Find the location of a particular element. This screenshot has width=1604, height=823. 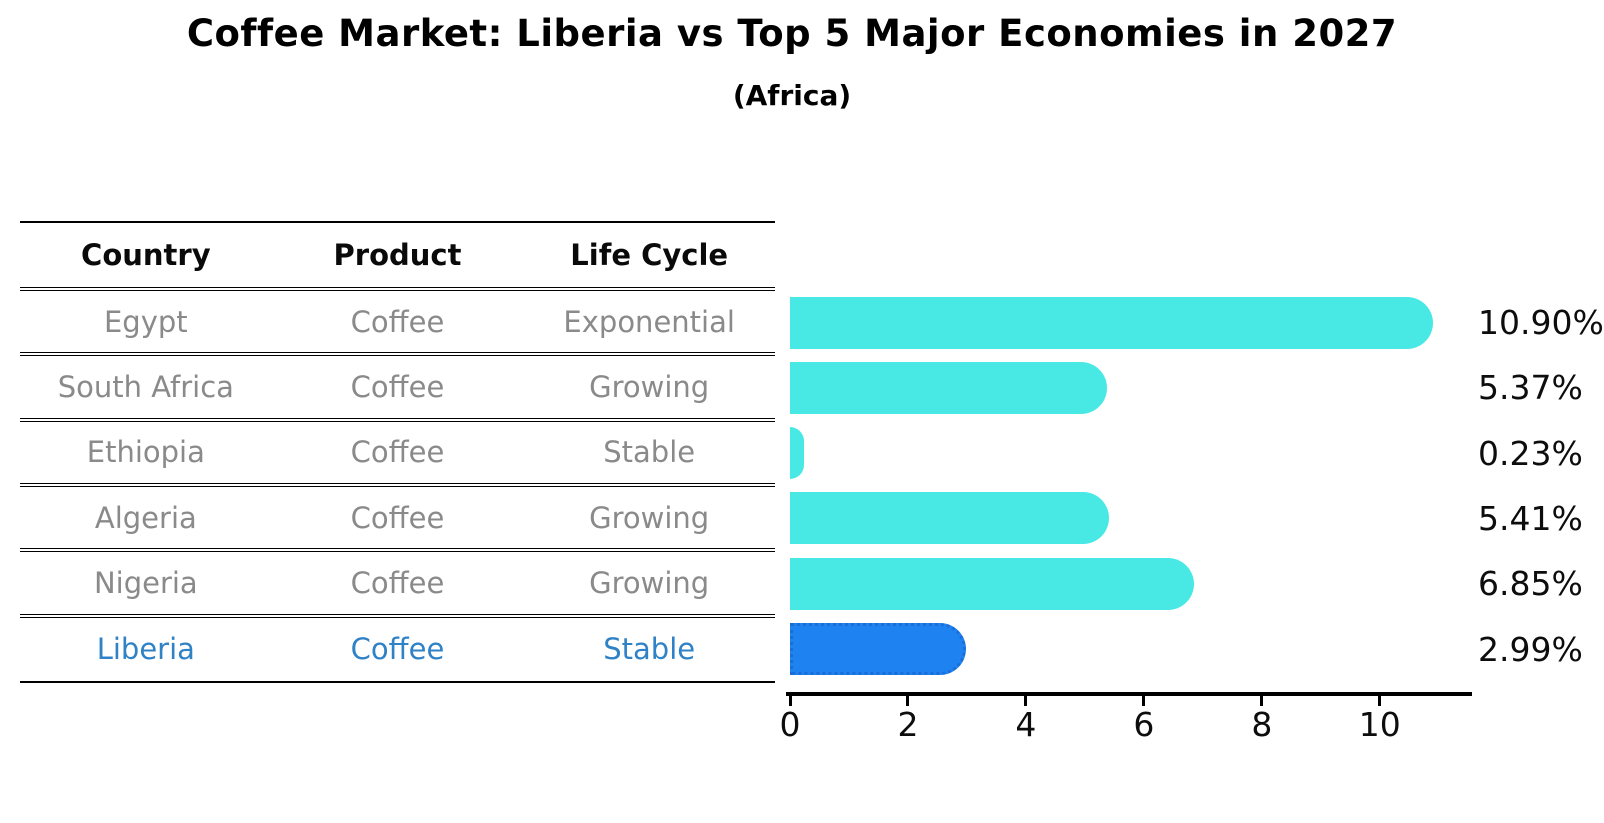

table-row-egypt: Egypt Coffee Exponential is located at coordinates (397, 324).